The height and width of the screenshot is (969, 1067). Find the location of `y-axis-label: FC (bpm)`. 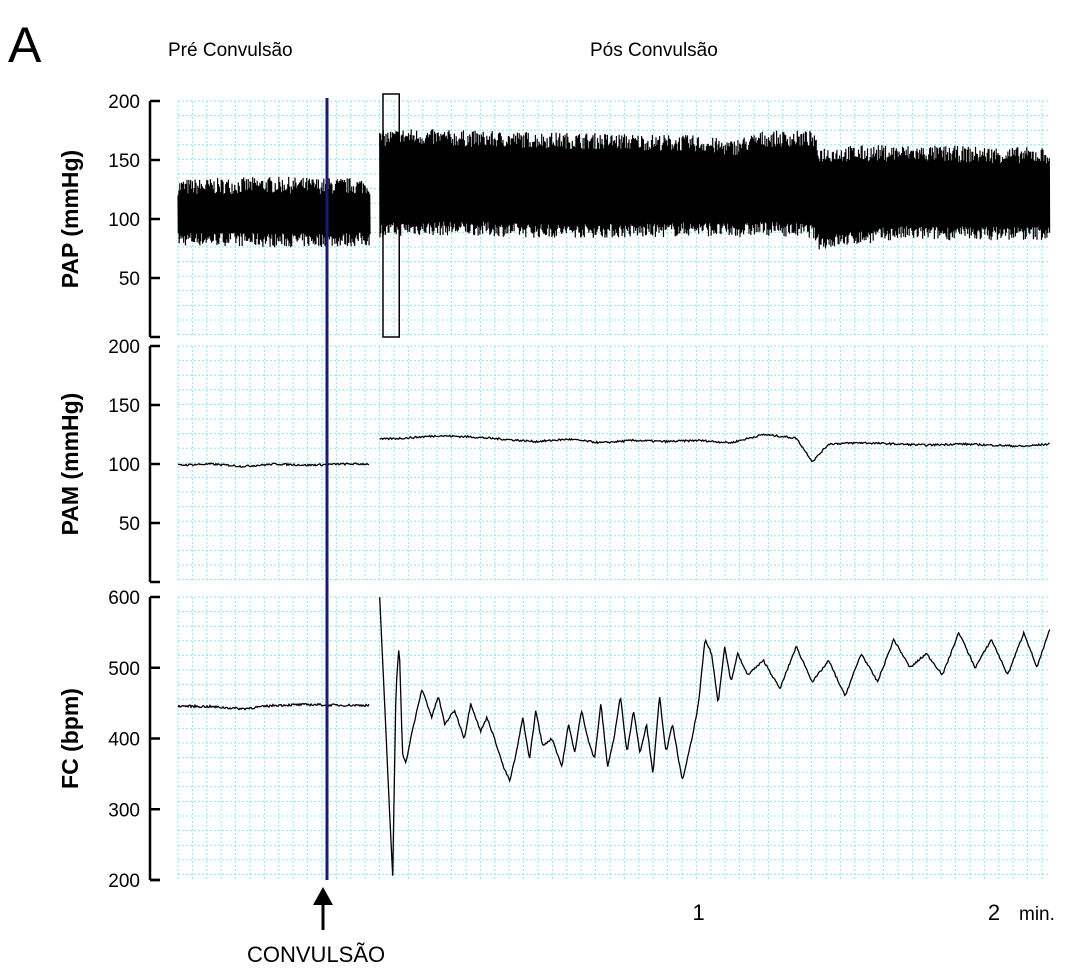

y-axis-label: FC (bpm) is located at coordinates (70, 738).